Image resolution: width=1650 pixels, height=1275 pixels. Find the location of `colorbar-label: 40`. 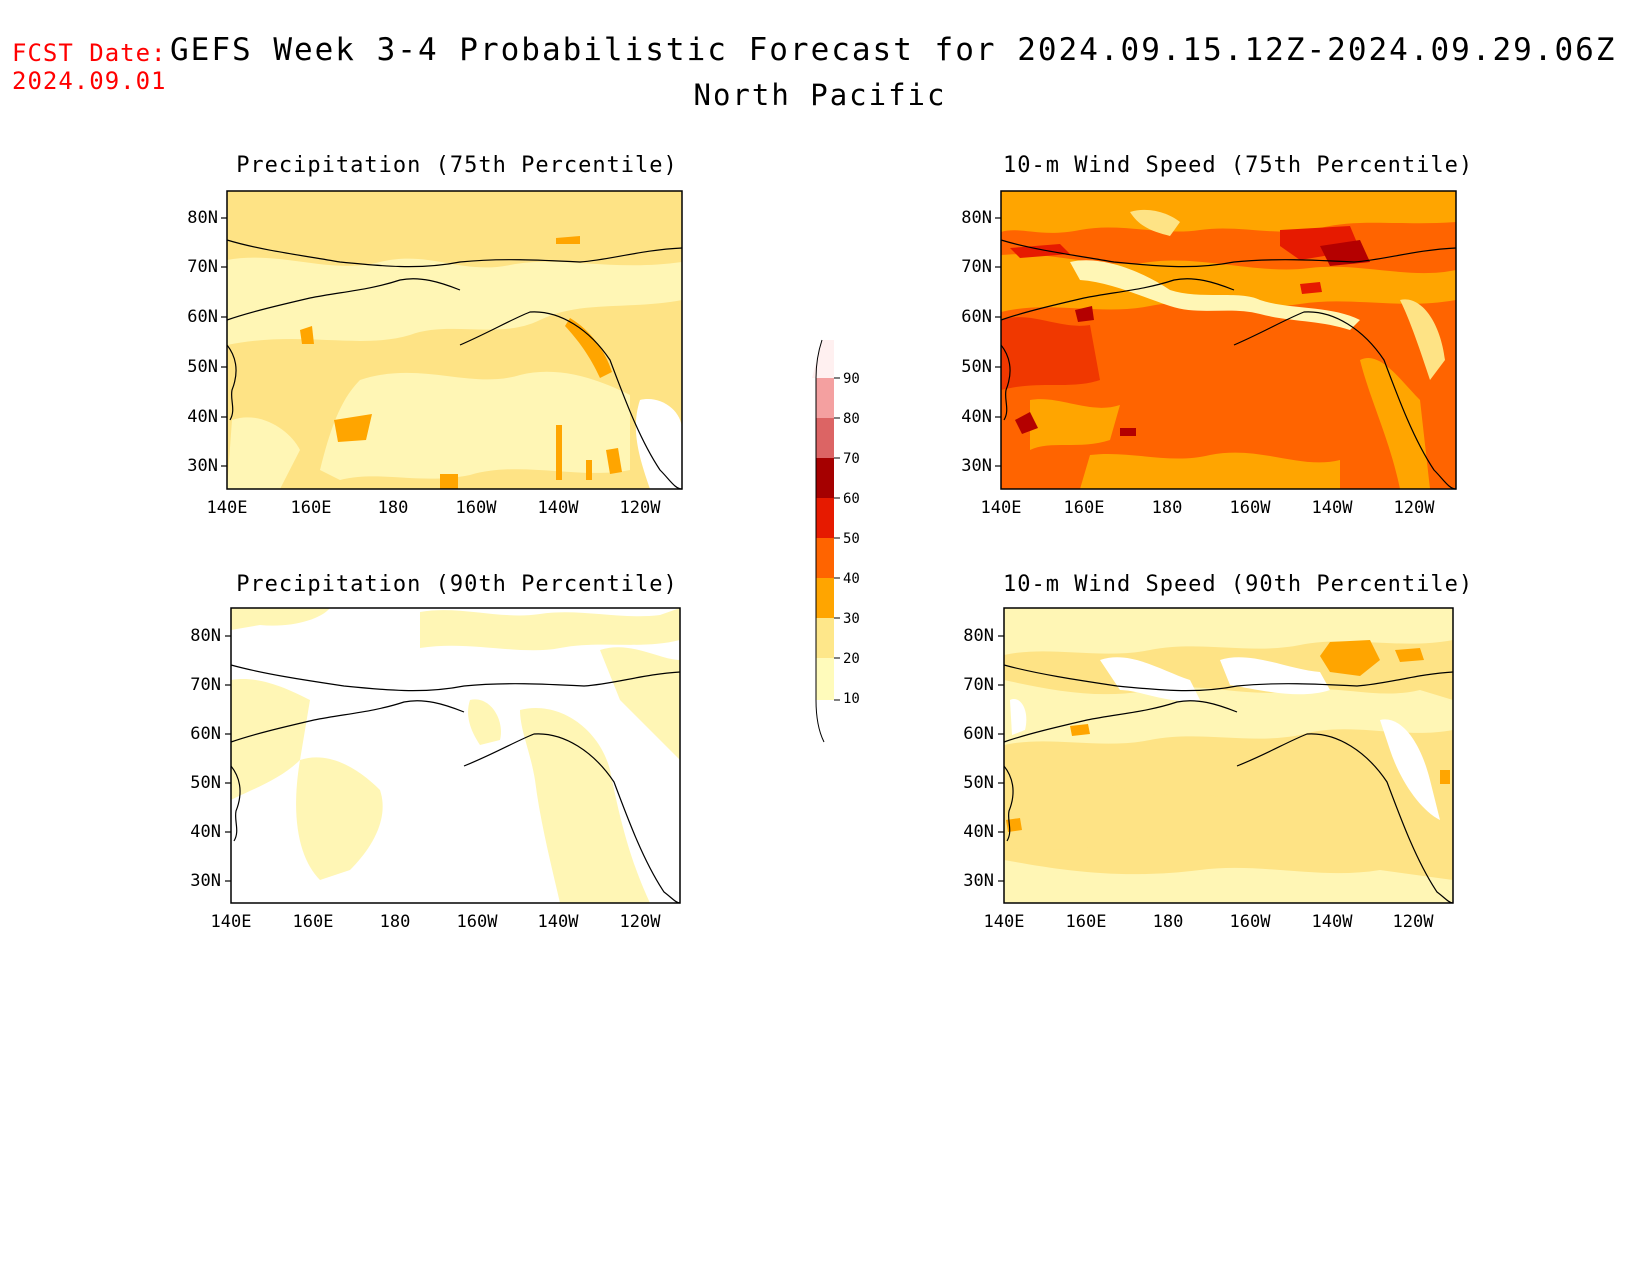

colorbar-label: 40 is located at coordinates (851, 579).